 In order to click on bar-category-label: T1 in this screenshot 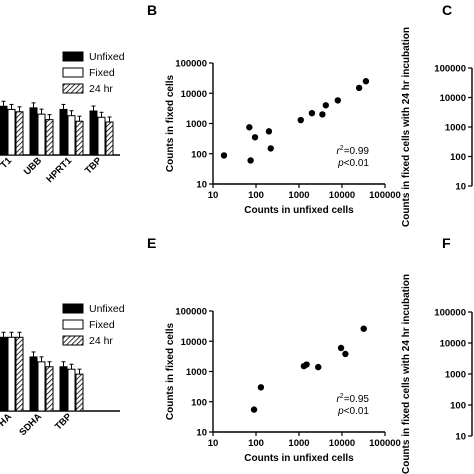, I will do `click(7, 163)`.